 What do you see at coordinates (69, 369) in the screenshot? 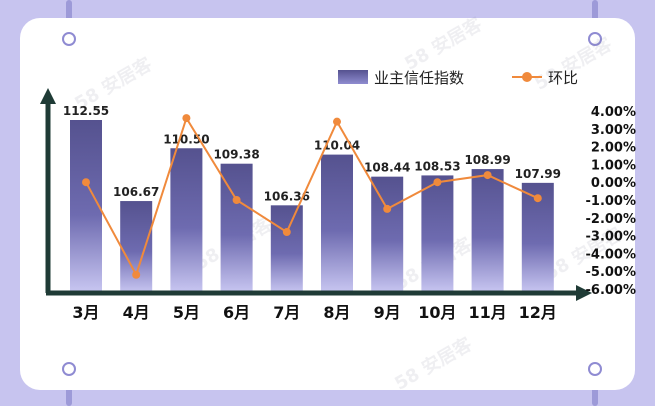
I see `pin-ring-left-bottom` at bounding box center [69, 369].